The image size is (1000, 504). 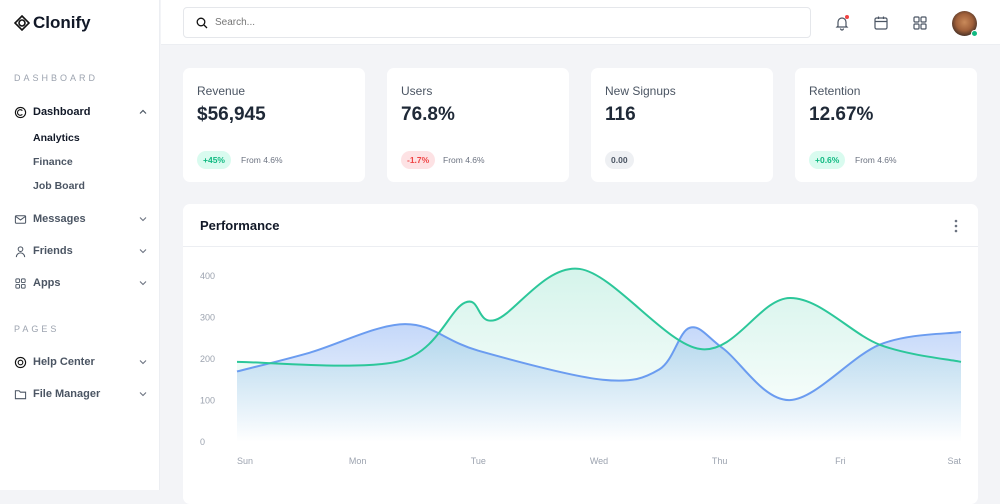 I want to click on sidebar-item-apps: Apps, so click(x=81, y=283).